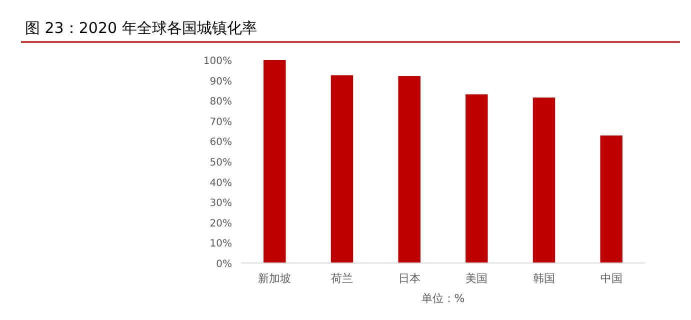 This screenshot has width=691, height=320. Describe the element at coordinates (221, 224) in the screenshot. I see `y-tick-label: 20%` at that location.